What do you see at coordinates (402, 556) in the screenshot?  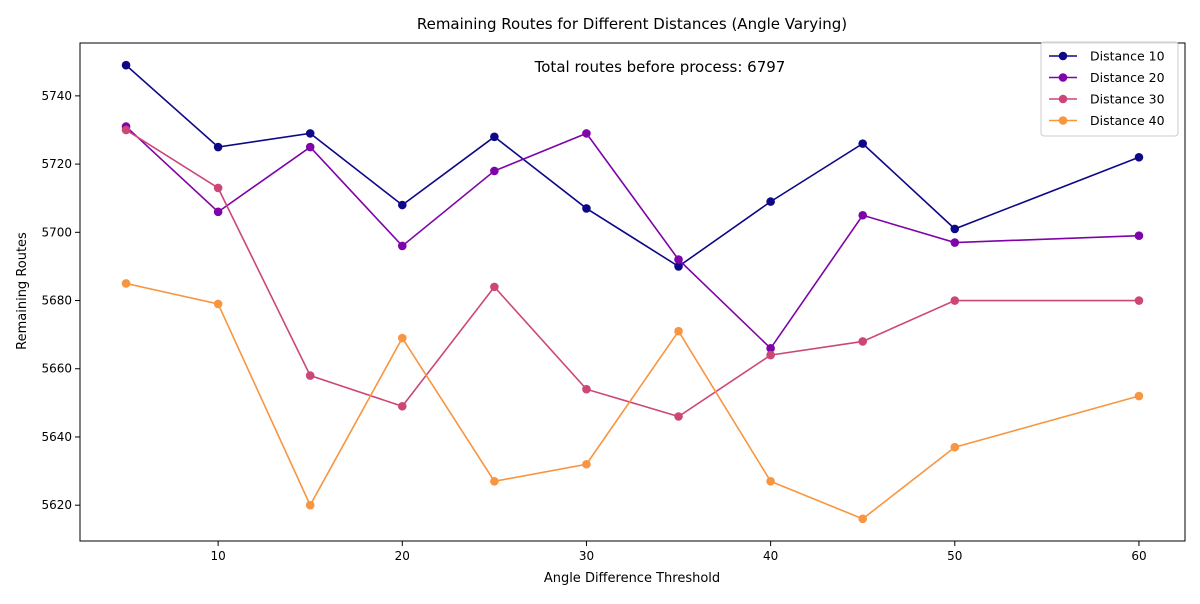 I see `x-tick-label: 20` at bounding box center [402, 556].